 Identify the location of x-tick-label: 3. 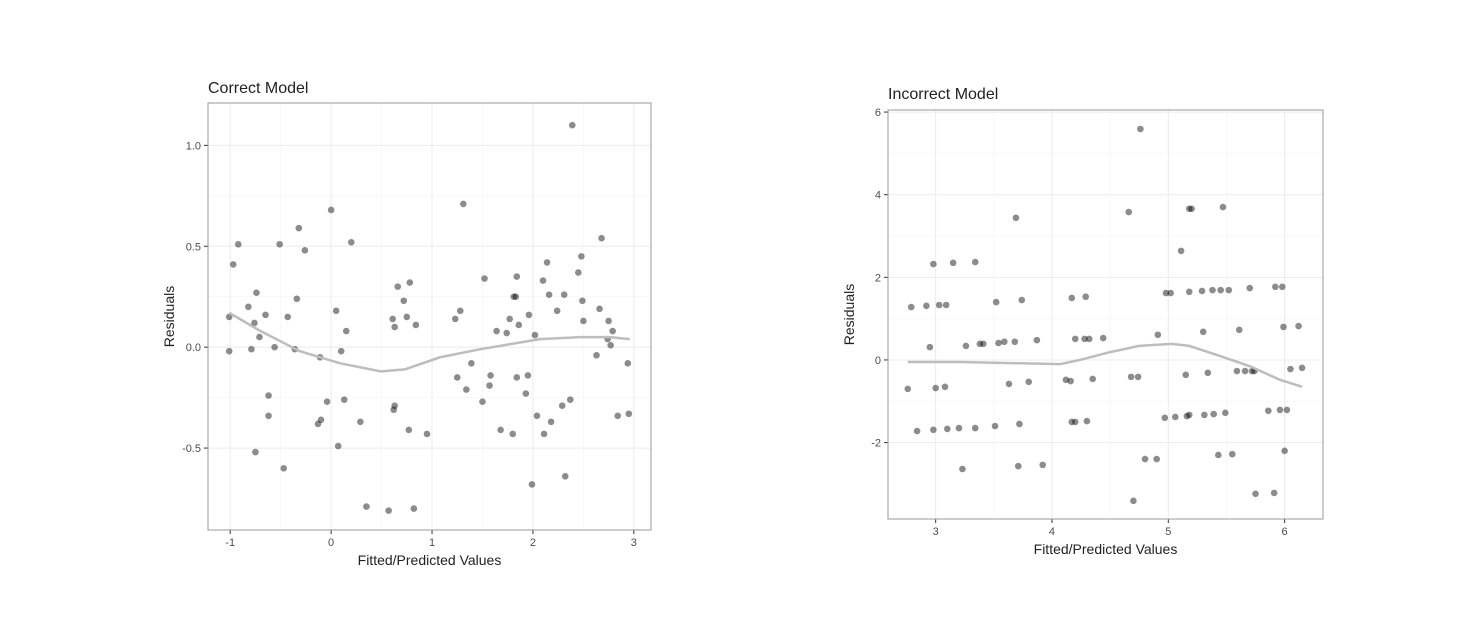
(634, 543).